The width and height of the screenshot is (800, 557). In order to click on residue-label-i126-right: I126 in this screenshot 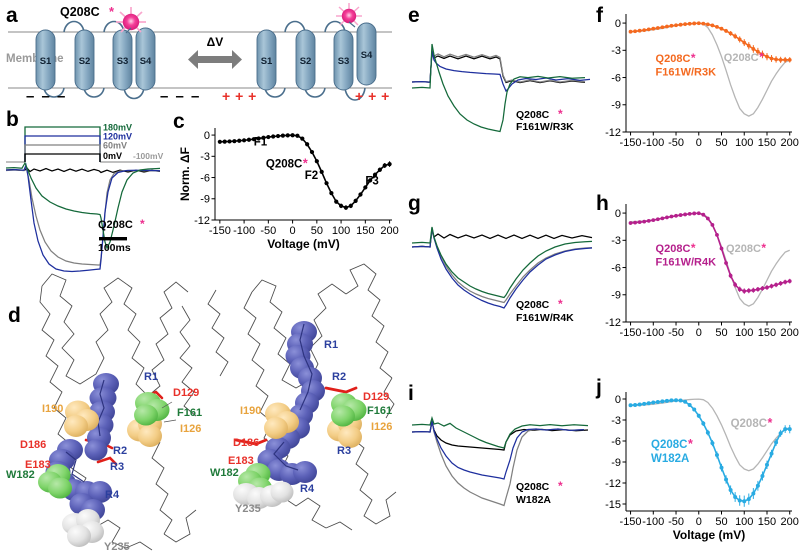, I will do `click(381, 427)`.